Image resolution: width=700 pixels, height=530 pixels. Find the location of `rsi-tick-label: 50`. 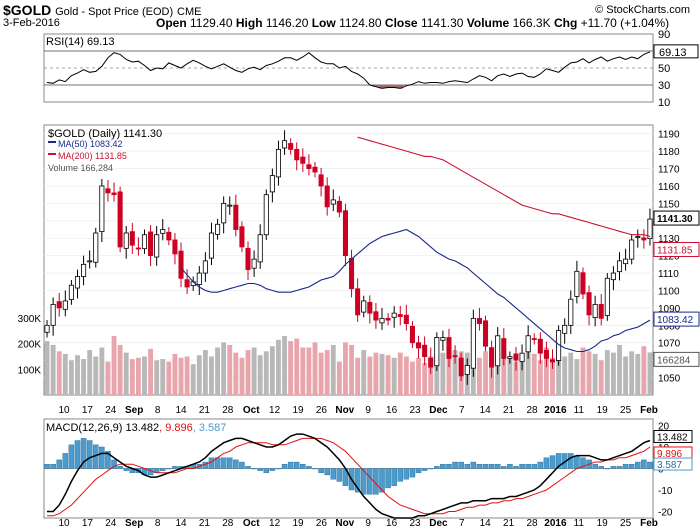

rsi-tick-label: 50 is located at coordinates (664, 69).